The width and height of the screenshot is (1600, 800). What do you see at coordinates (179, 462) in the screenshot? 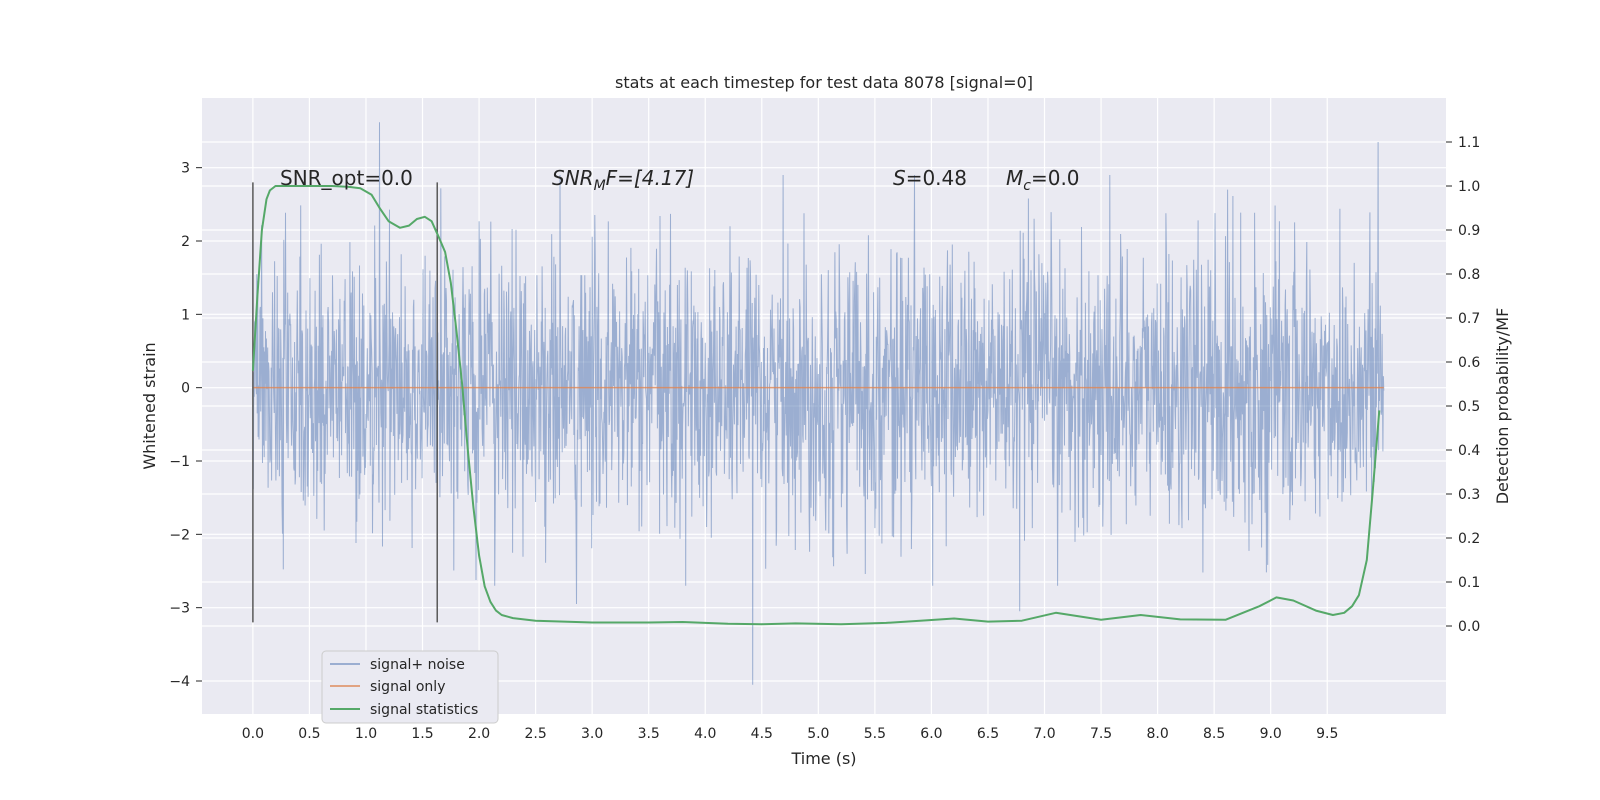
I see `y-tick-label: −1` at bounding box center [179, 462].